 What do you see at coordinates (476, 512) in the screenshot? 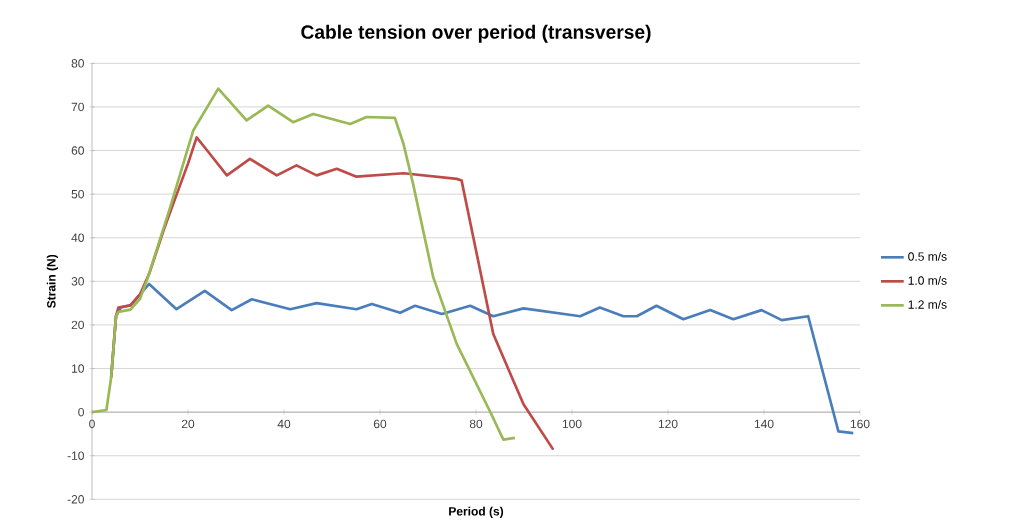
I see `x-axis-title: Period (s)` at bounding box center [476, 512].